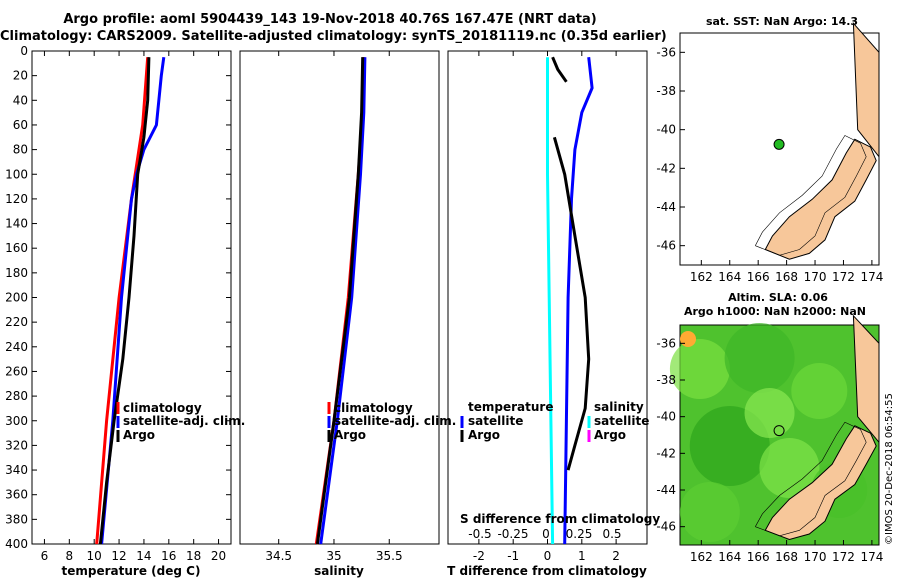 The image size is (900, 580). What do you see at coordinates (184, 421) in the screenshot?
I see `legend-satellite-label: satellite-adj. clim.` at bounding box center [184, 421].